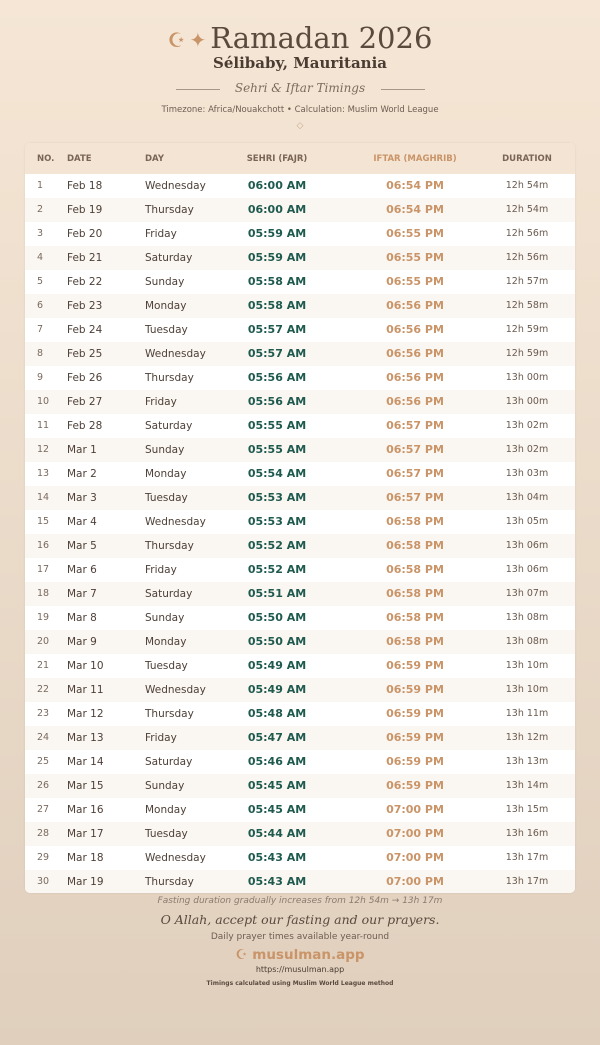 The width and height of the screenshot is (600, 1045). Describe the element at coordinates (85, 762) in the screenshot. I see `row-date: Mar 14` at that location.